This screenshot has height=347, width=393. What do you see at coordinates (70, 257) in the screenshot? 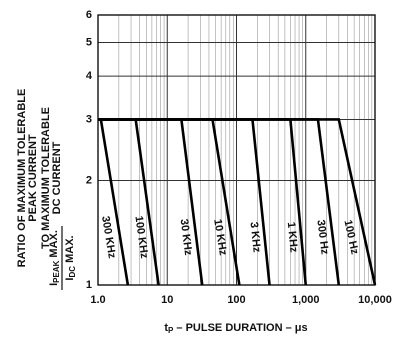
I see `fraction-denominator: IDC MAX.` at bounding box center [70, 257].